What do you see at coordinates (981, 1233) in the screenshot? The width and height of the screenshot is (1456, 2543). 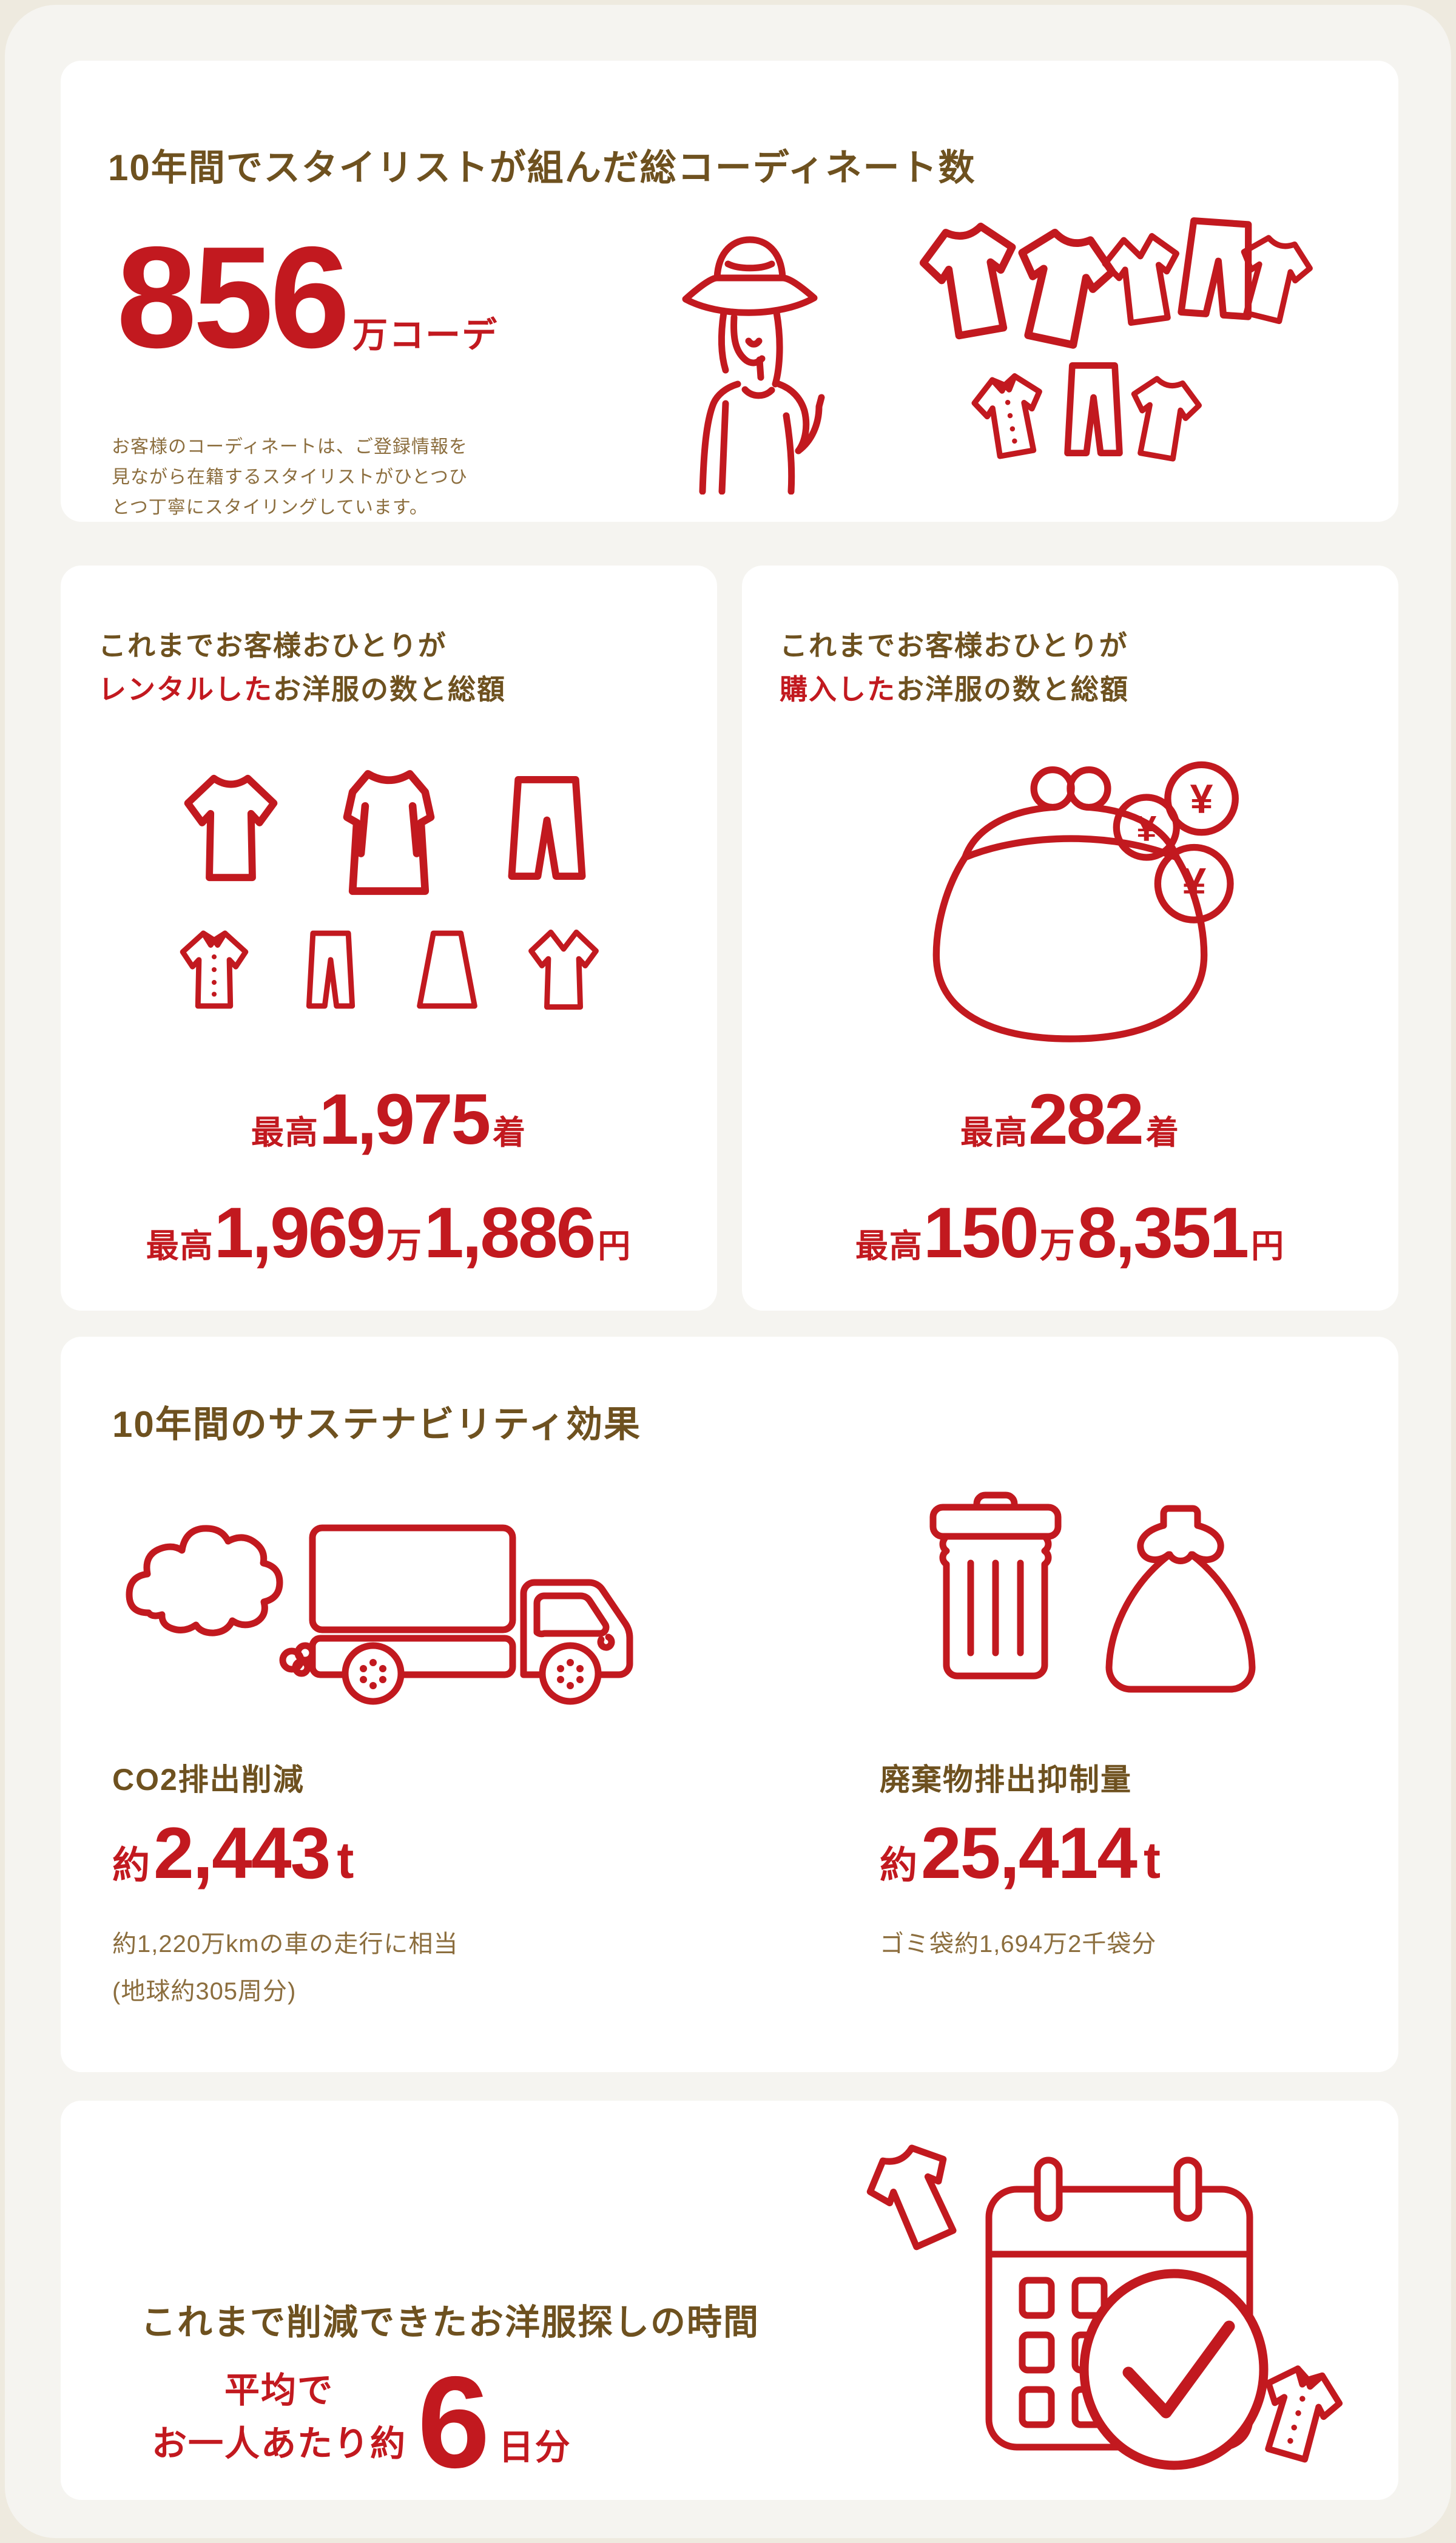 I see `purchase-amount-man: 150` at bounding box center [981, 1233].